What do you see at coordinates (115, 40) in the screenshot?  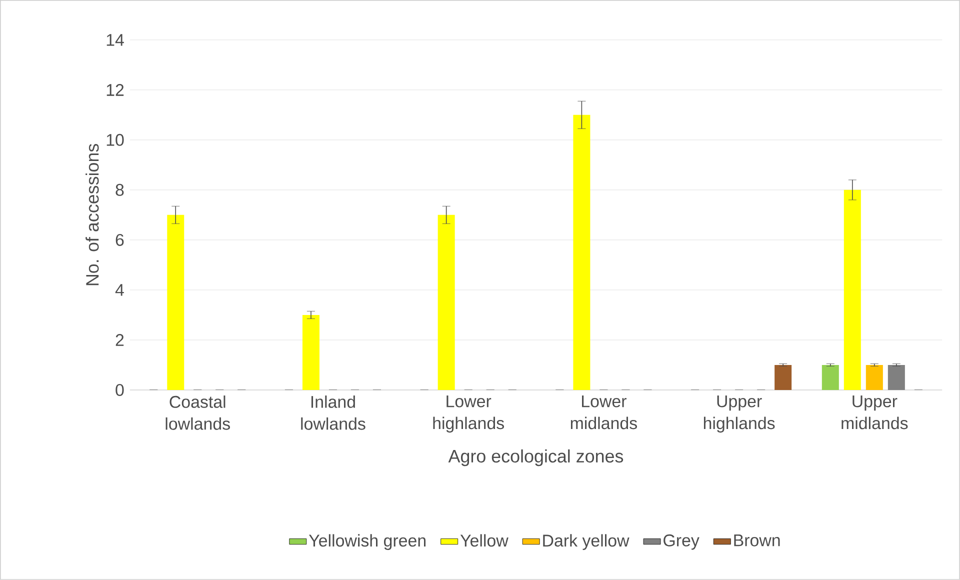 I see `y-tick-label: 14` at bounding box center [115, 40].